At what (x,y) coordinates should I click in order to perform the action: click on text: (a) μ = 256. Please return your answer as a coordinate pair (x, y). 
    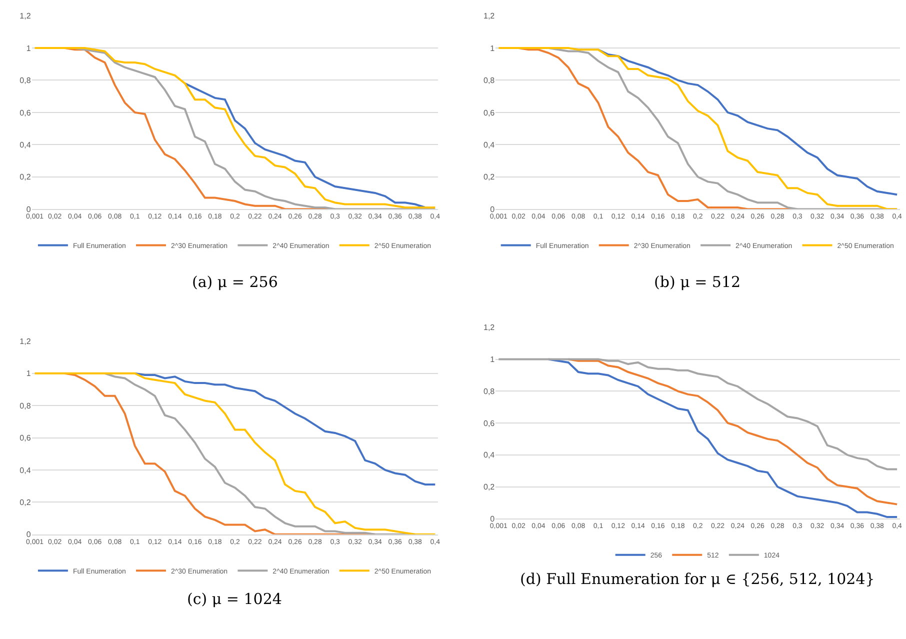
    Looking at the image, I should click on (235, 282).